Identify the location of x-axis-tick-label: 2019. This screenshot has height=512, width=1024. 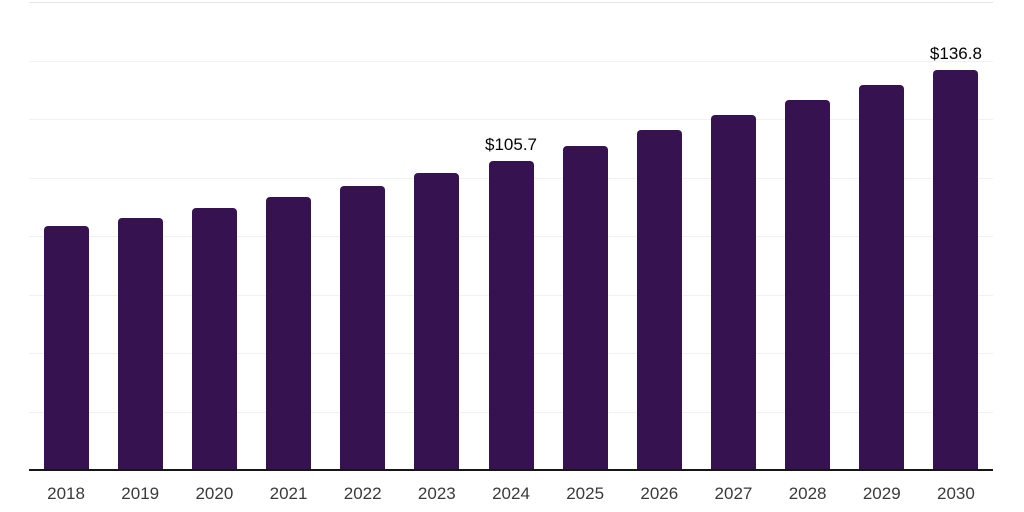
(140, 493).